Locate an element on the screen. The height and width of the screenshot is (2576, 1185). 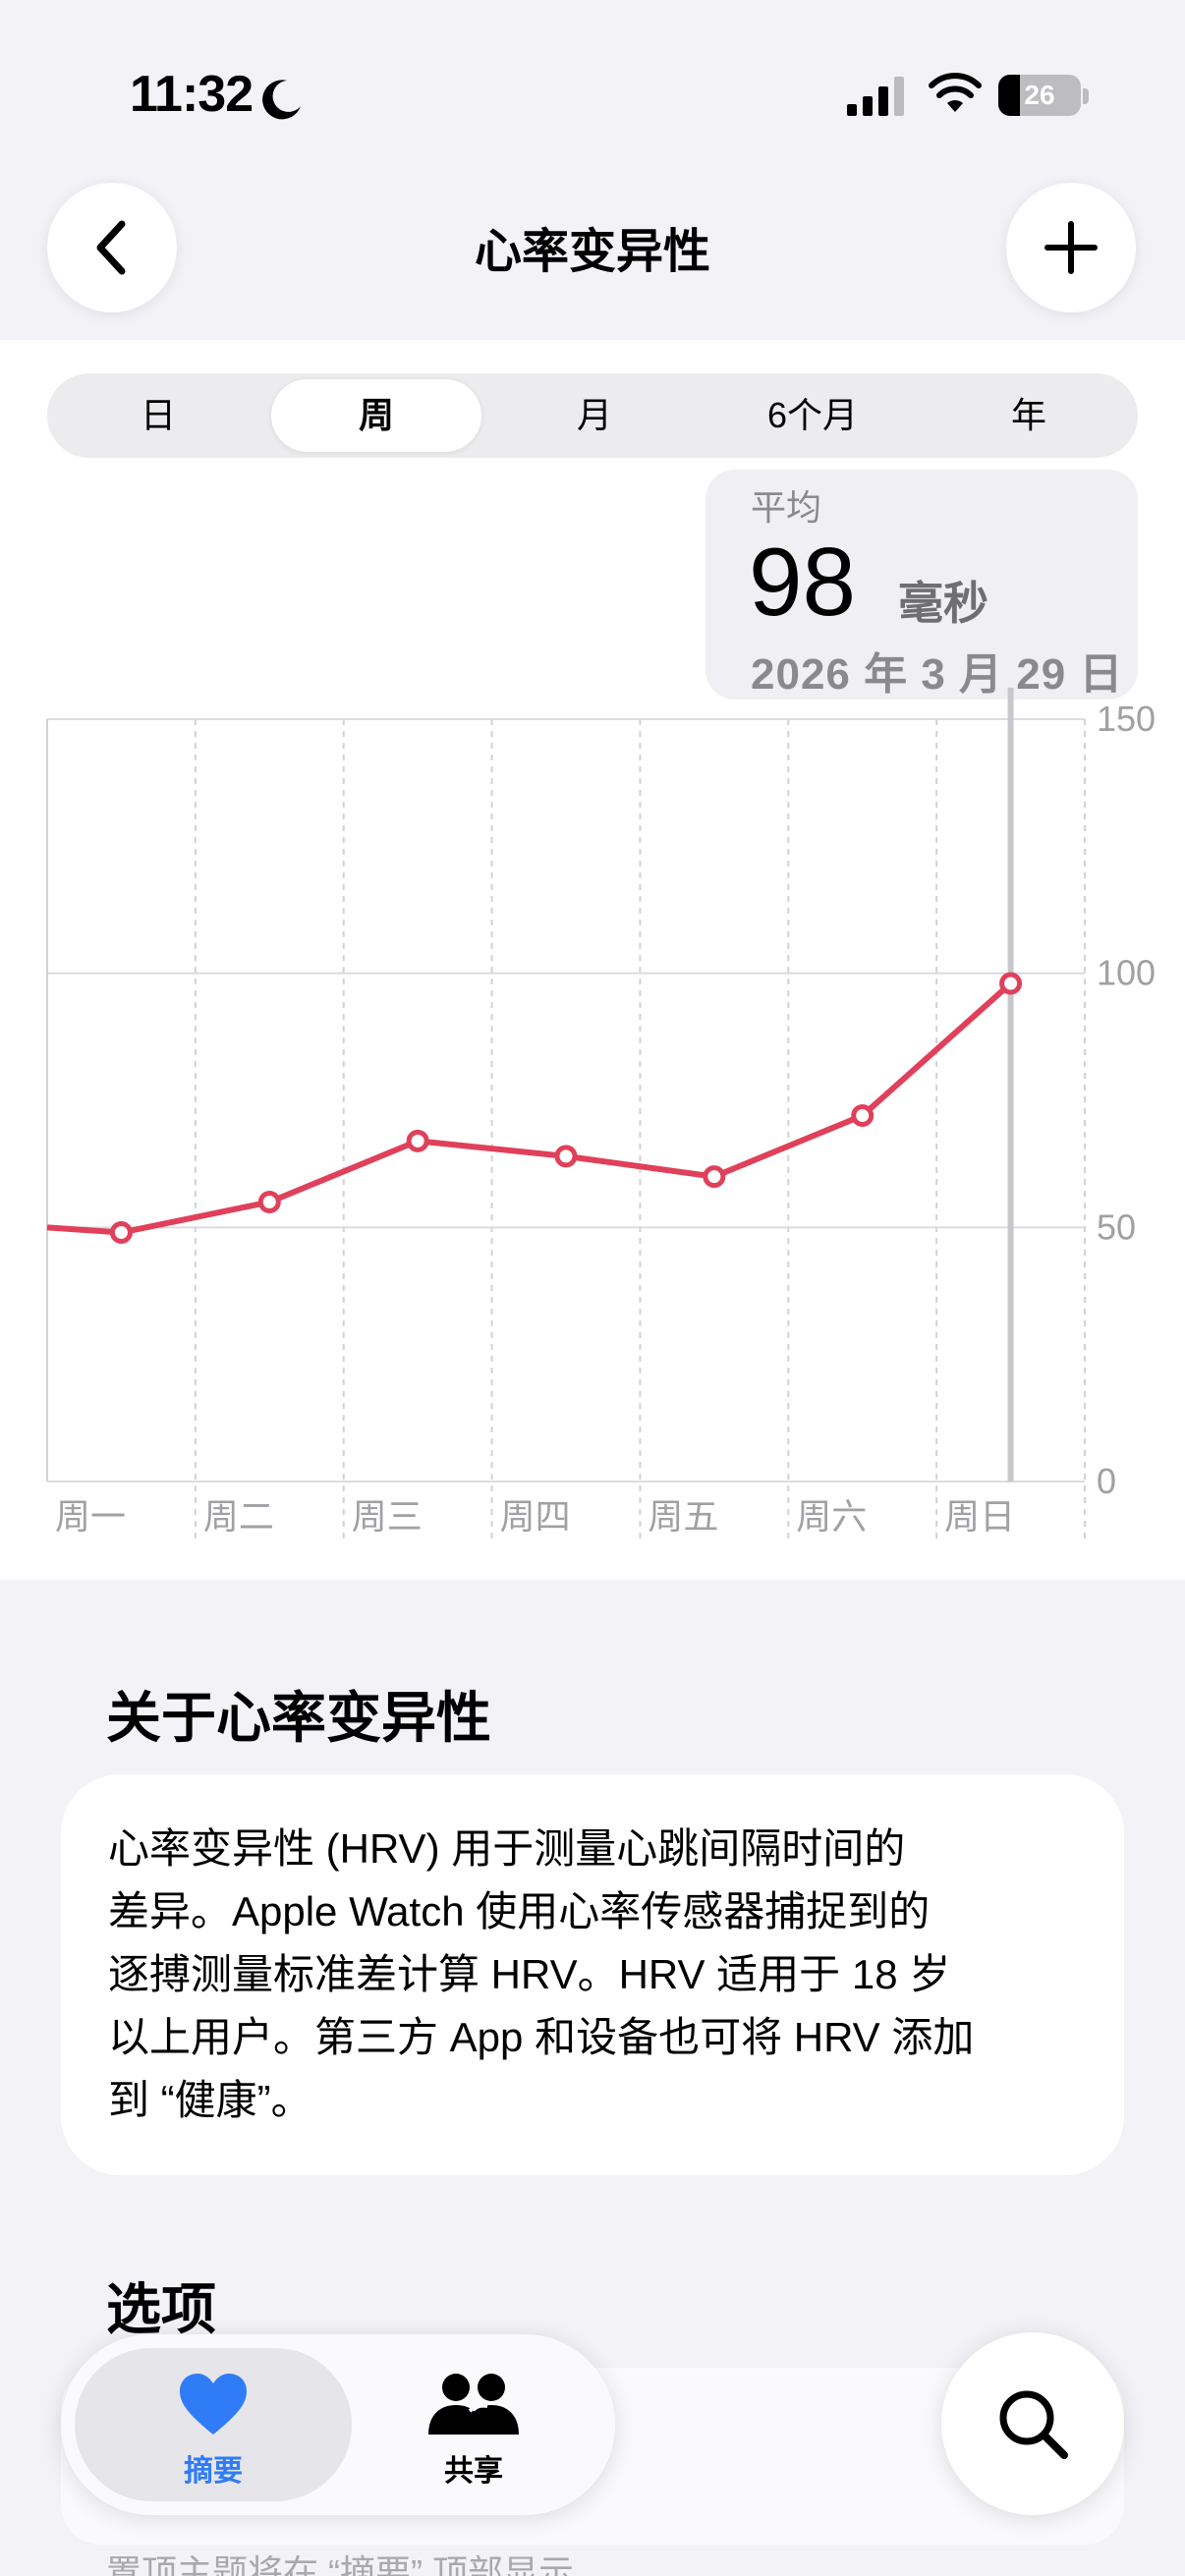
signal-icon is located at coordinates (876, 96).